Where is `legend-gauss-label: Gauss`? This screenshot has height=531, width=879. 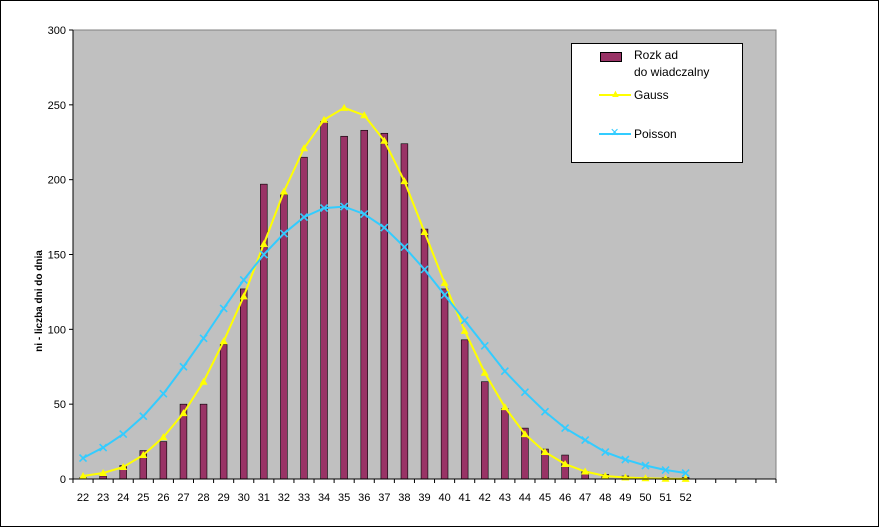 legend-gauss-label: Gauss is located at coordinates (651, 95).